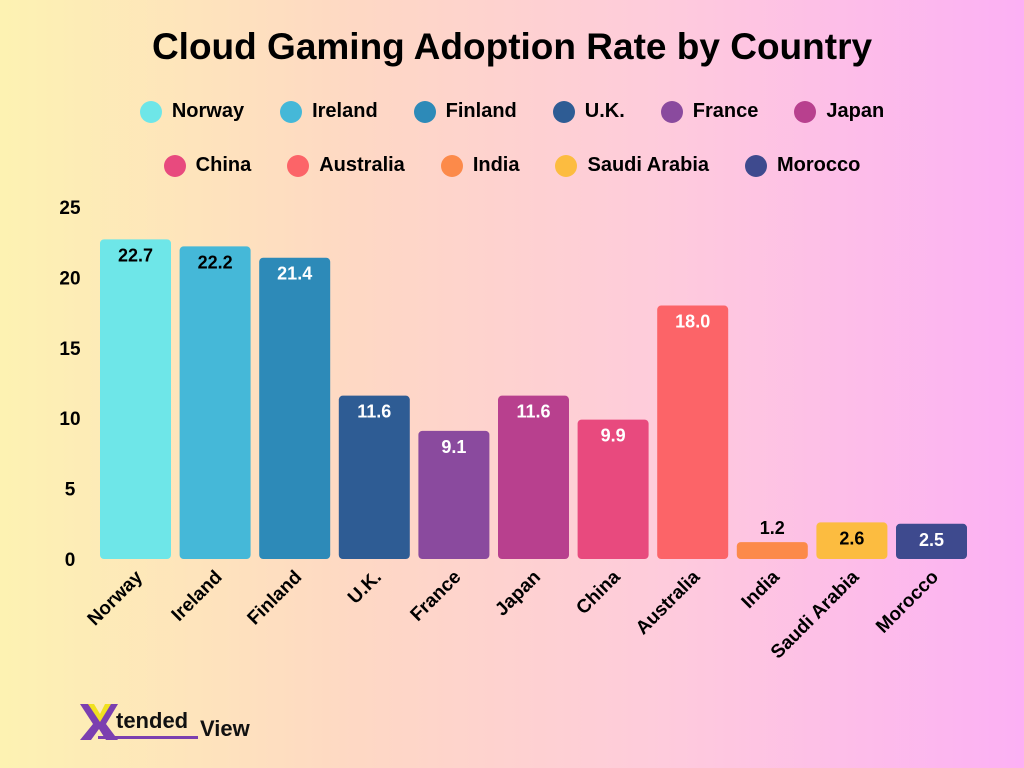  I want to click on x-tick-label: U.K., so click(365, 588).